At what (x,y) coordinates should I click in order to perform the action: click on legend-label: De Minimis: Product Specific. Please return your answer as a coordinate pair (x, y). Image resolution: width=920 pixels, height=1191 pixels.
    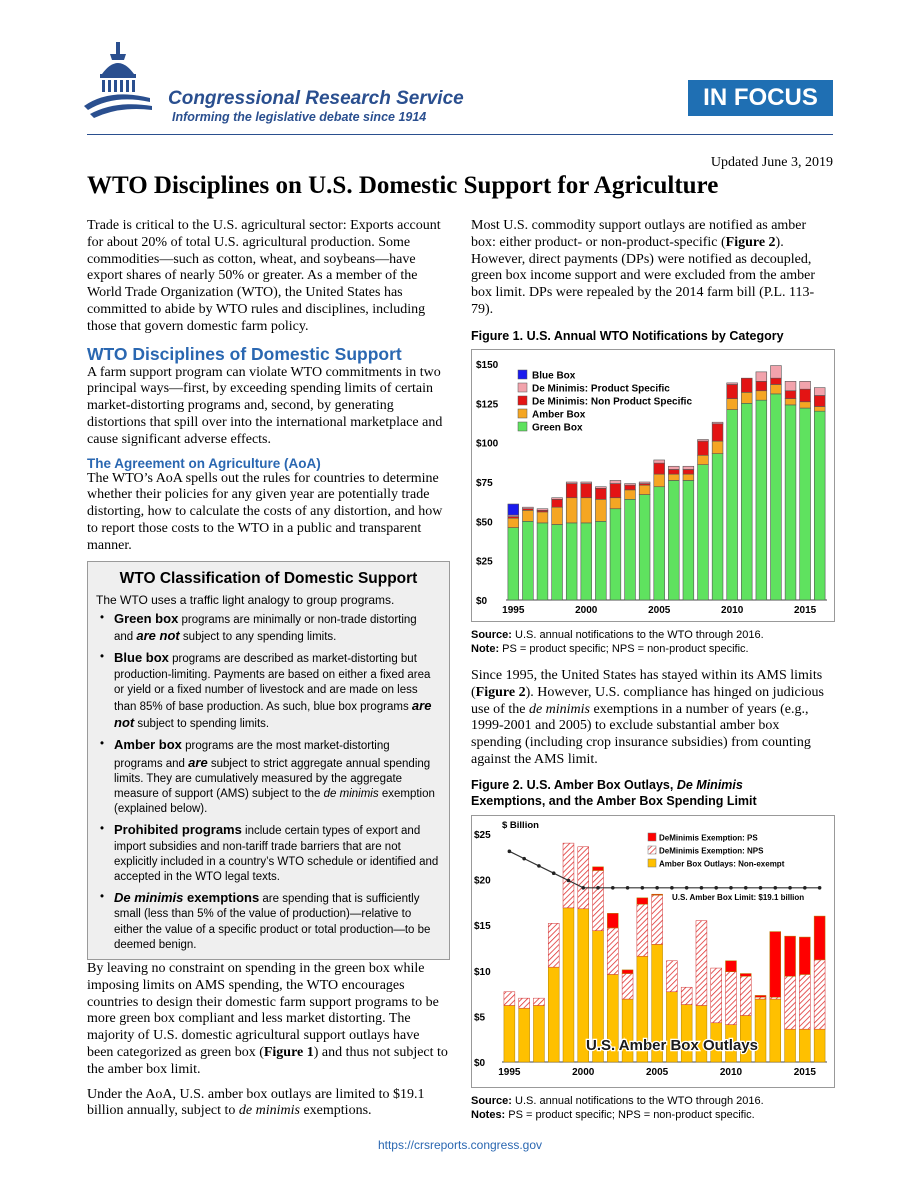
    Looking at the image, I should click on (601, 389).